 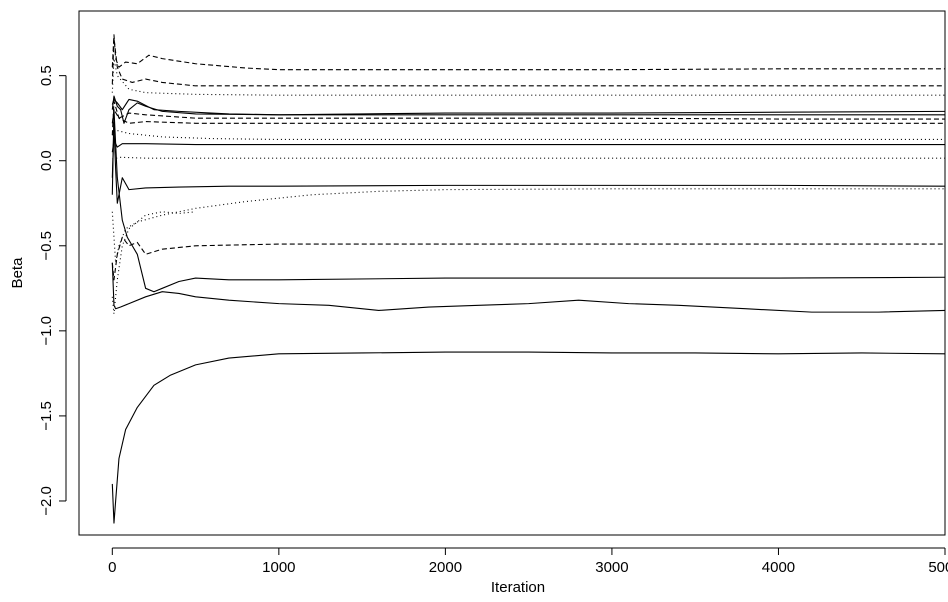 What do you see at coordinates (17, 273) in the screenshot?
I see `y-axis-label: Beta` at bounding box center [17, 273].